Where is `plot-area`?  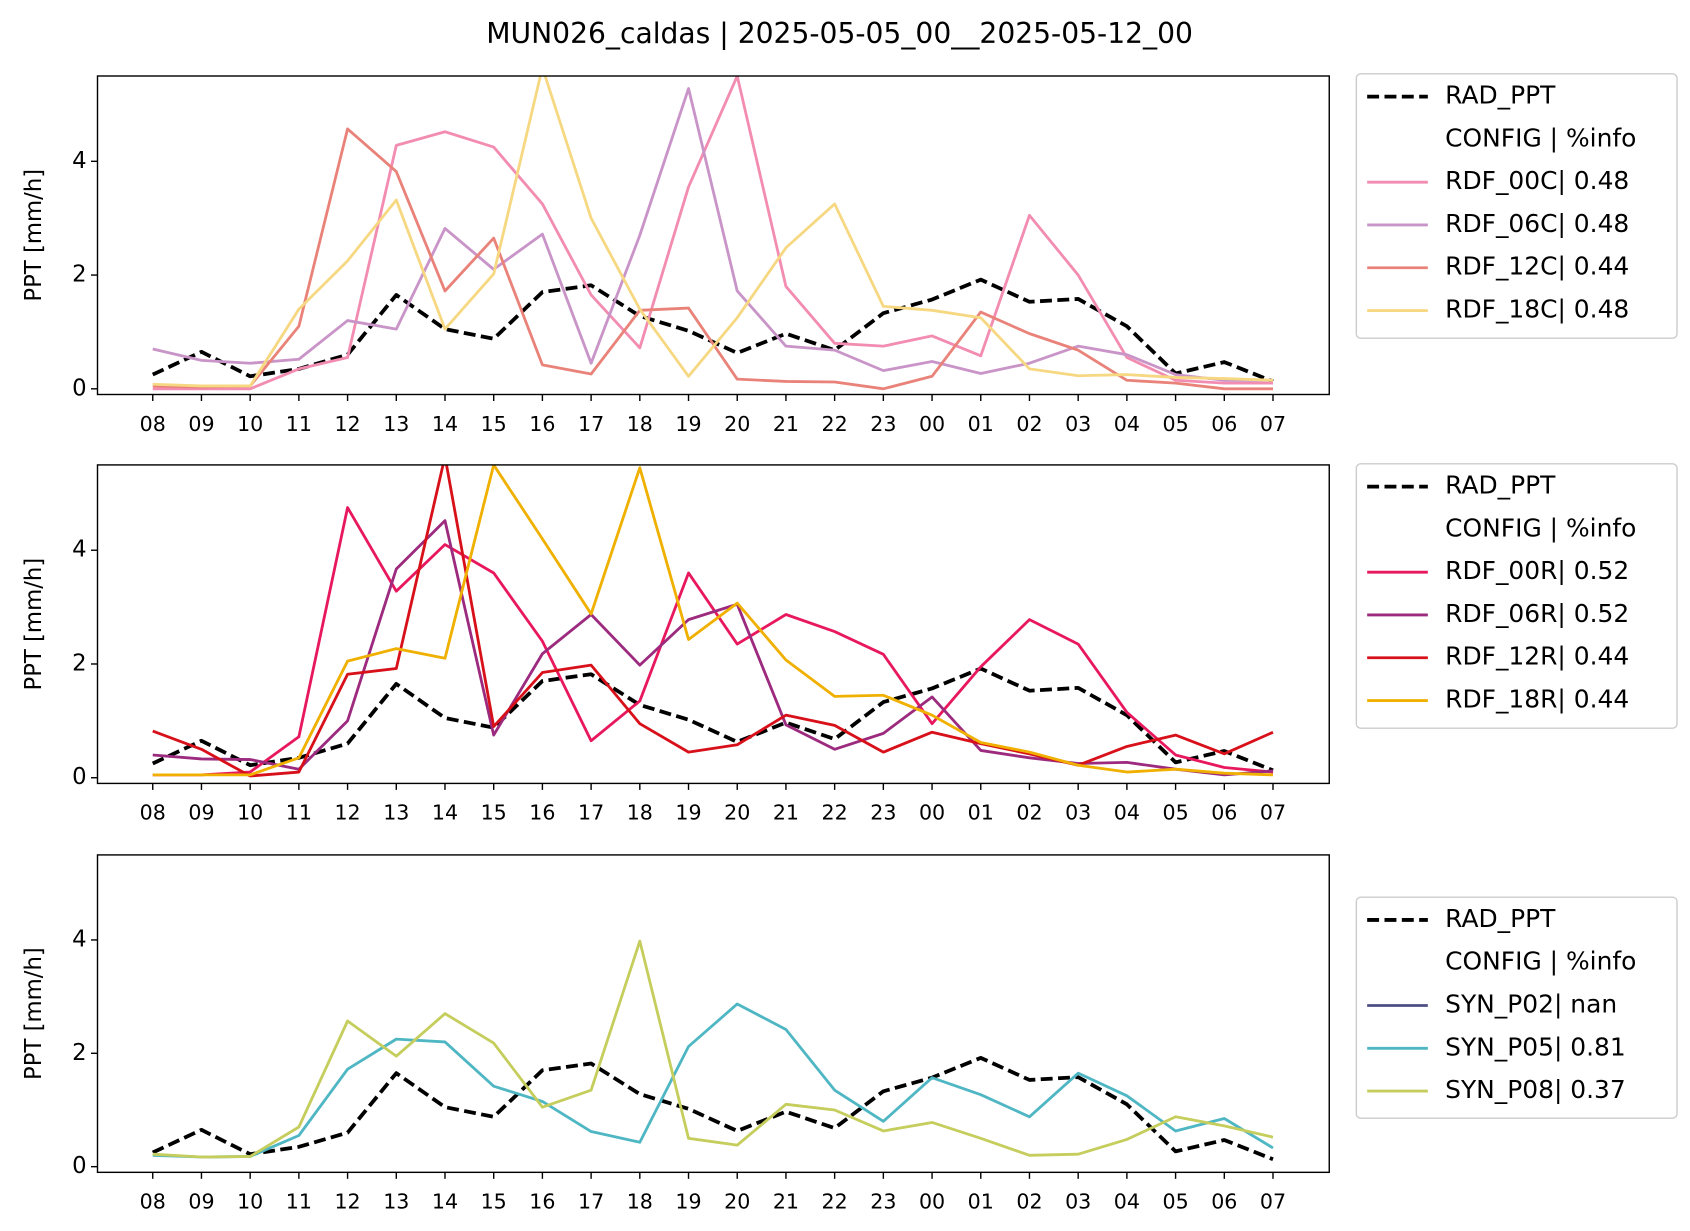
plot-area is located at coordinates (712, 1050).